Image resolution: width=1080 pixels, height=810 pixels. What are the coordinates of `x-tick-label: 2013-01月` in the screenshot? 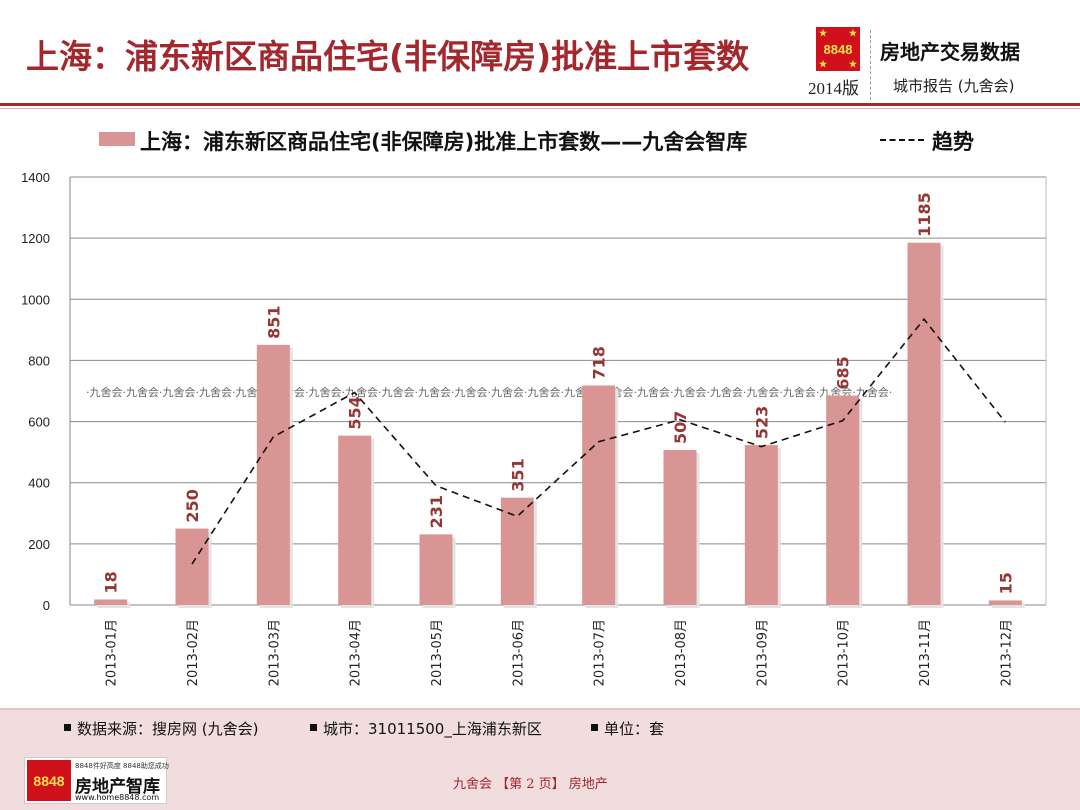 It's located at (112, 652).